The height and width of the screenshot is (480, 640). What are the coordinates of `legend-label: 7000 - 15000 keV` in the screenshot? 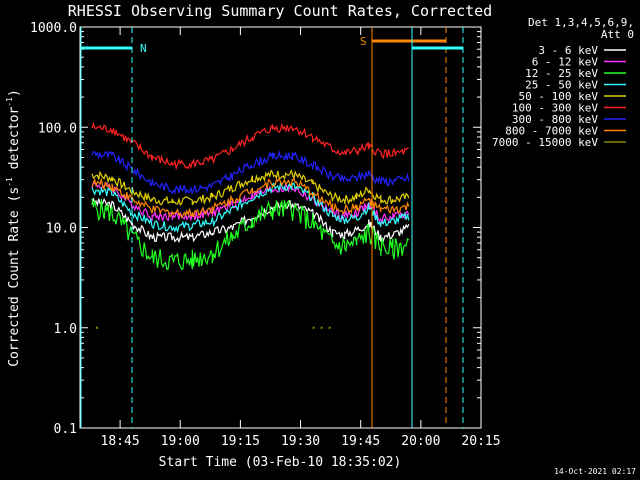 It's located at (545, 142).